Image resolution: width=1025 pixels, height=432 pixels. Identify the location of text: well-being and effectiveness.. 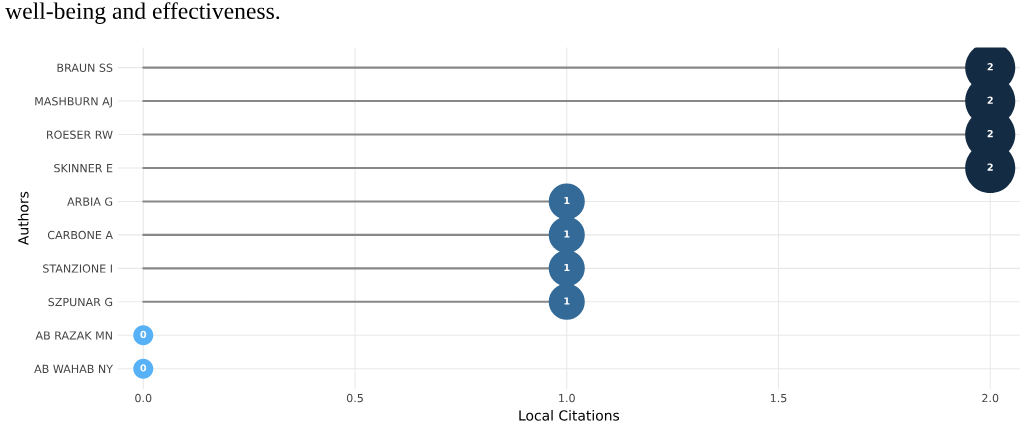
(142, 13).